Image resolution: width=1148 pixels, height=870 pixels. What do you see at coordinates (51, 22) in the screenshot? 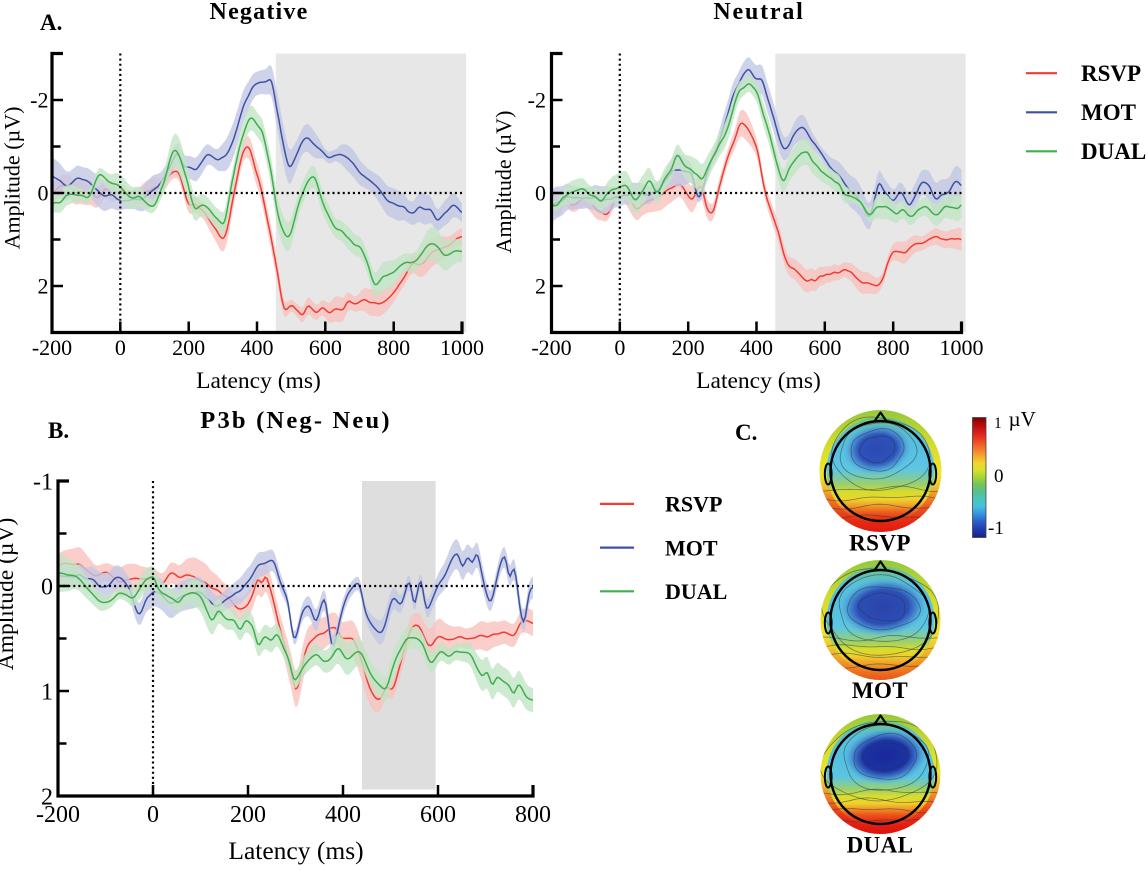
I see `svg-text: A.` at bounding box center [51, 22].